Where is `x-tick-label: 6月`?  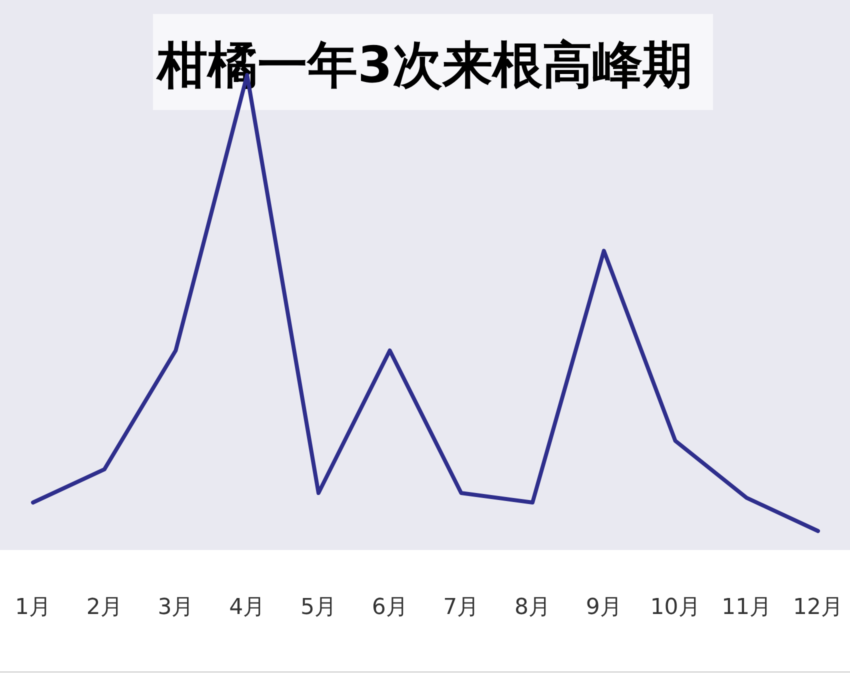
x-tick-label: 6月 is located at coordinates (390, 607).